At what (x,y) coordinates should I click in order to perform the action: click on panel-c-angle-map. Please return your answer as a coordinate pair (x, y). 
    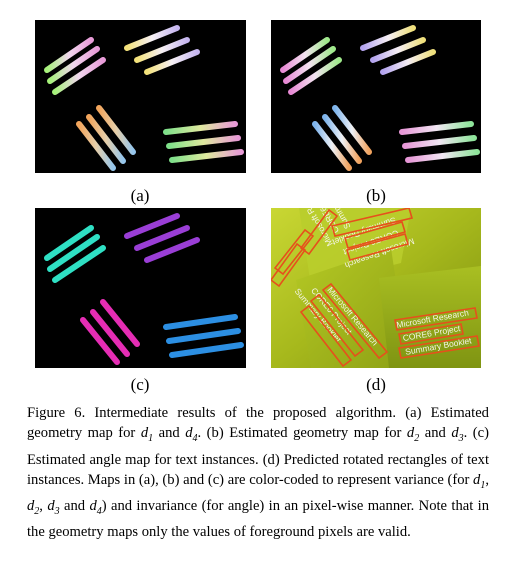
    Looking at the image, I should click on (140, 288).